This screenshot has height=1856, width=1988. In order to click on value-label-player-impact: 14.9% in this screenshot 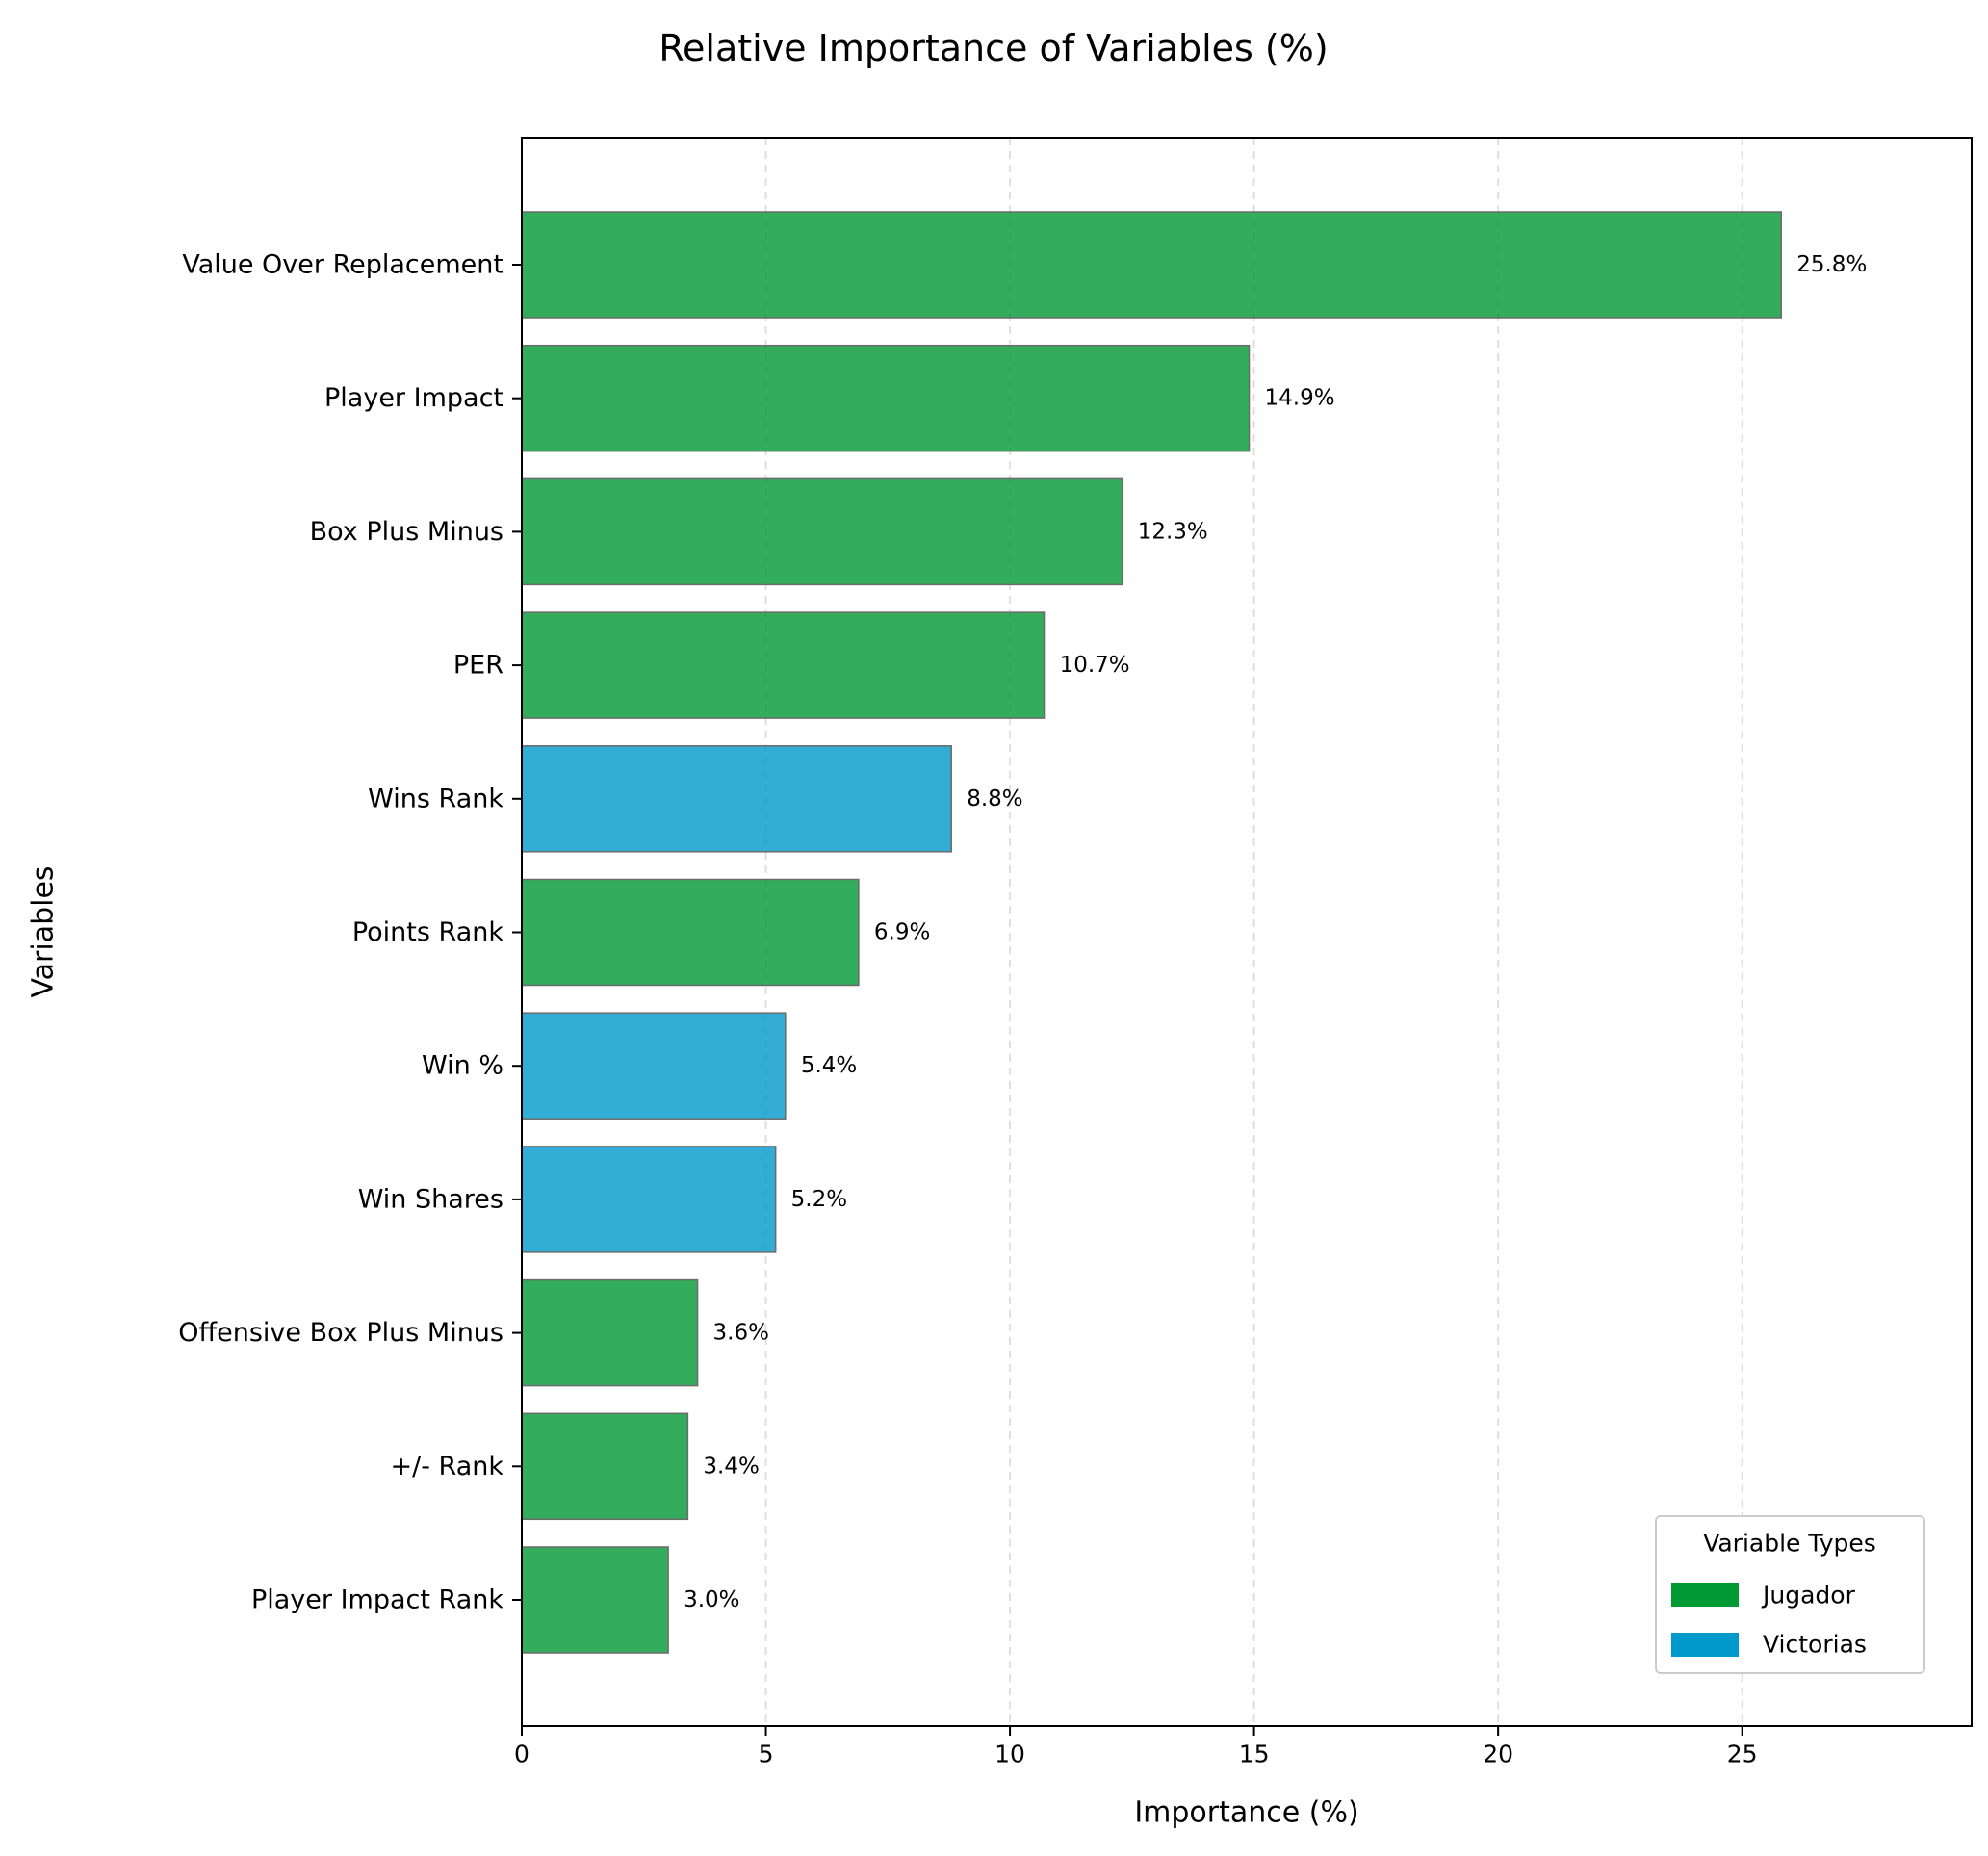, I will do `click(1300, 398)`.